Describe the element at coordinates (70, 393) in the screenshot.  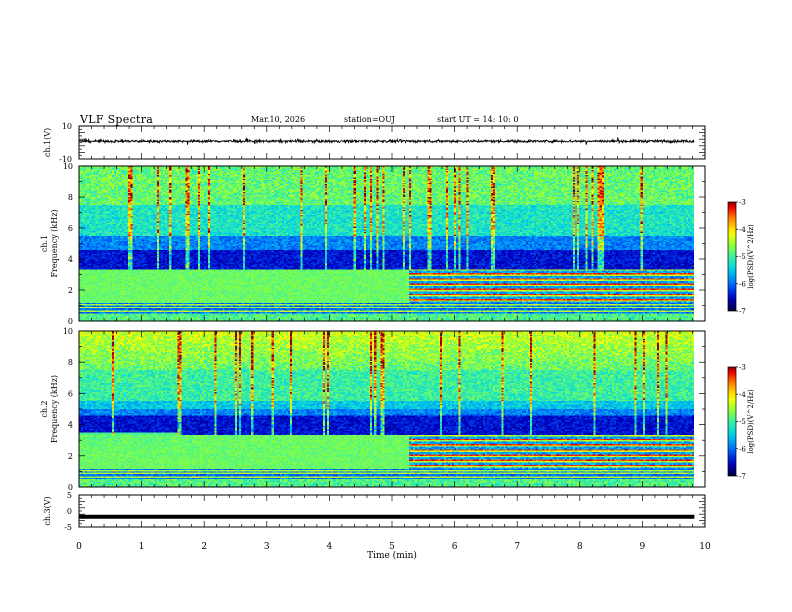
I see `ch2-freq-tick-label: 6` at that location.